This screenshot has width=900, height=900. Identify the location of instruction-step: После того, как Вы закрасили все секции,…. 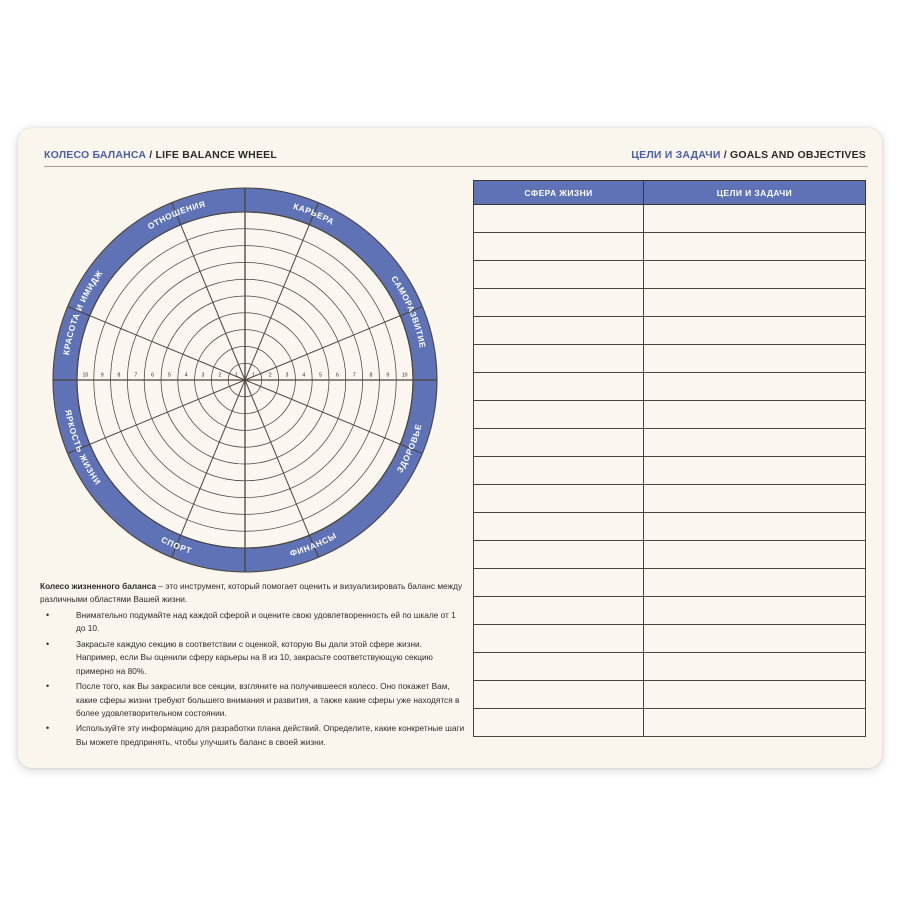
(252, 699).